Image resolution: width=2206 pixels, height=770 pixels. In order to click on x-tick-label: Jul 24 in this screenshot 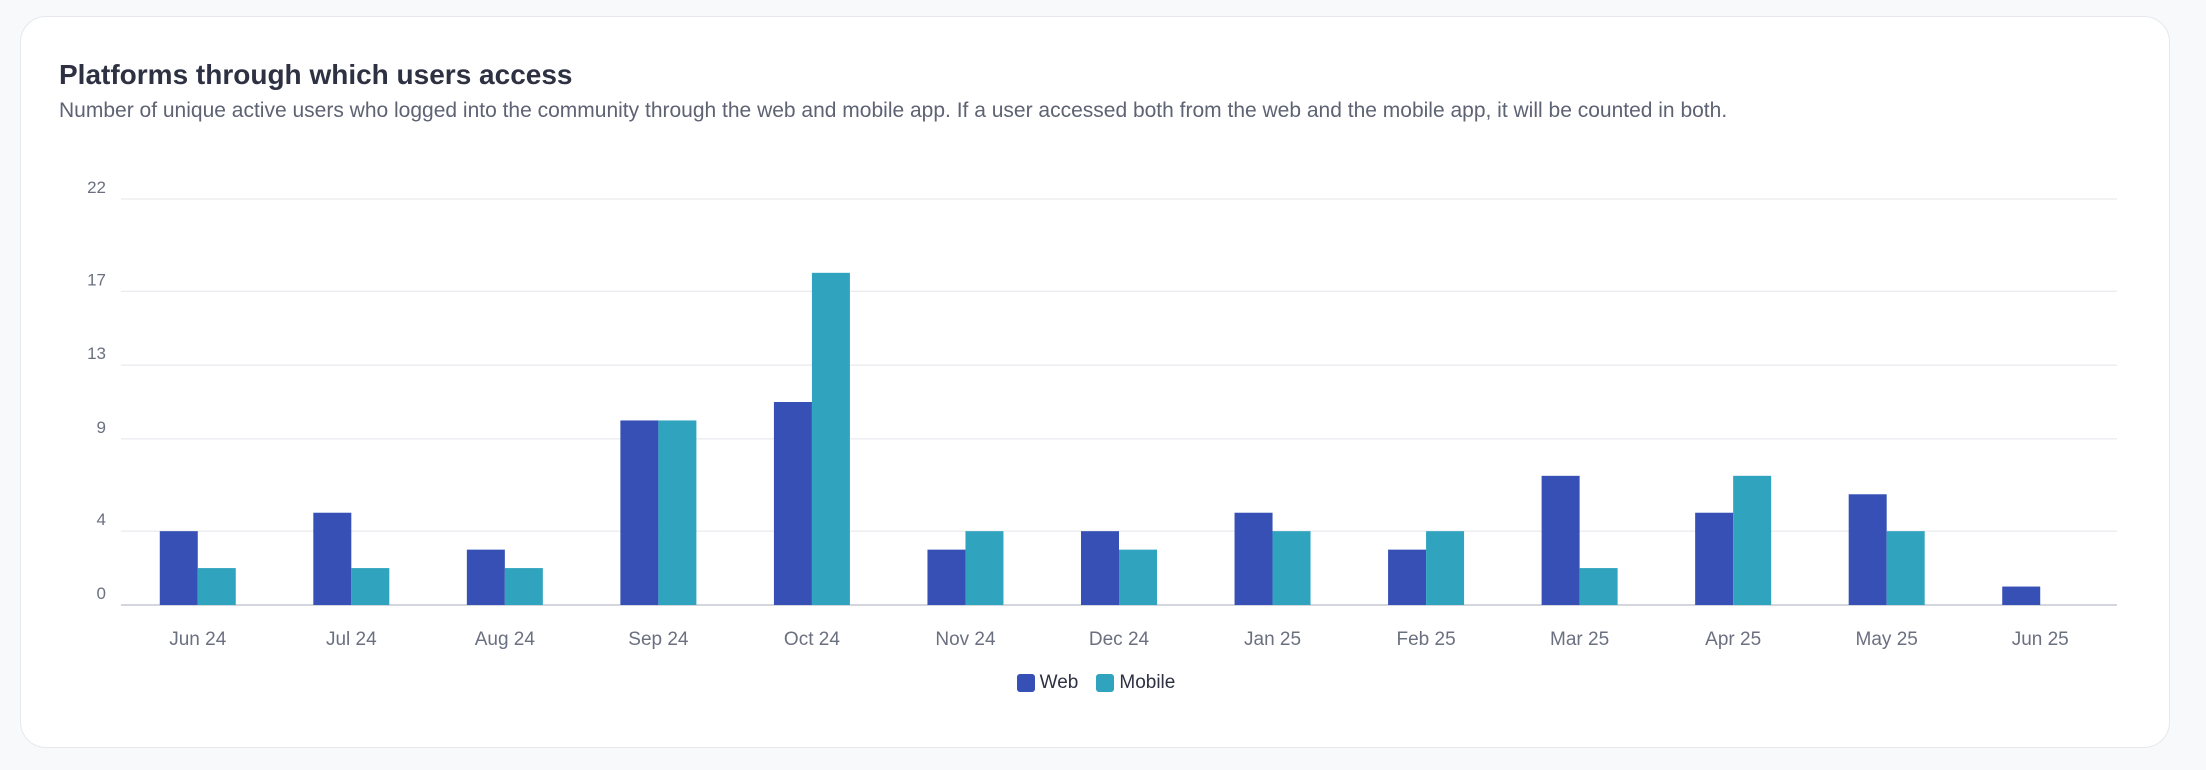, I will do `click(351, 639)`.